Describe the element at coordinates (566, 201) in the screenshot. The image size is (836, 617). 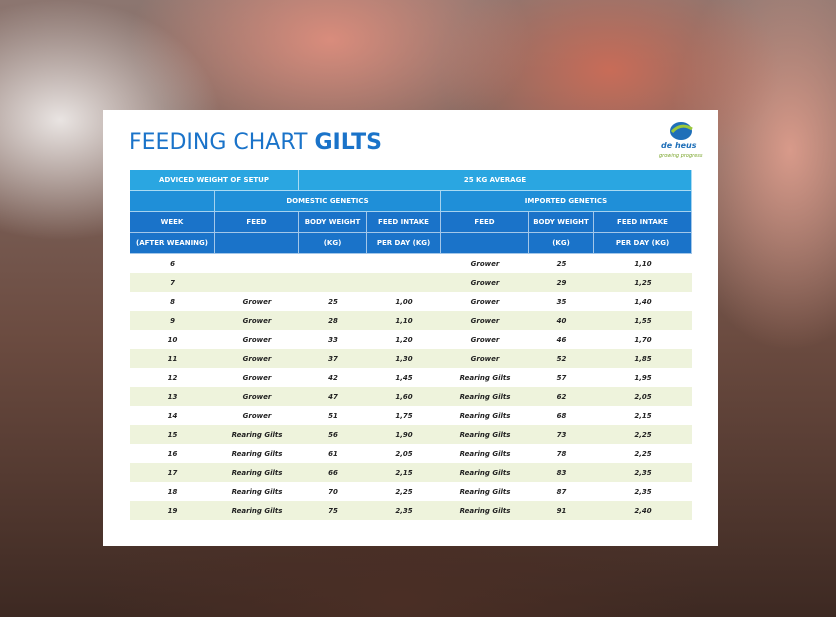
I see `group-header: IMPORTED GENETICS` at that location.